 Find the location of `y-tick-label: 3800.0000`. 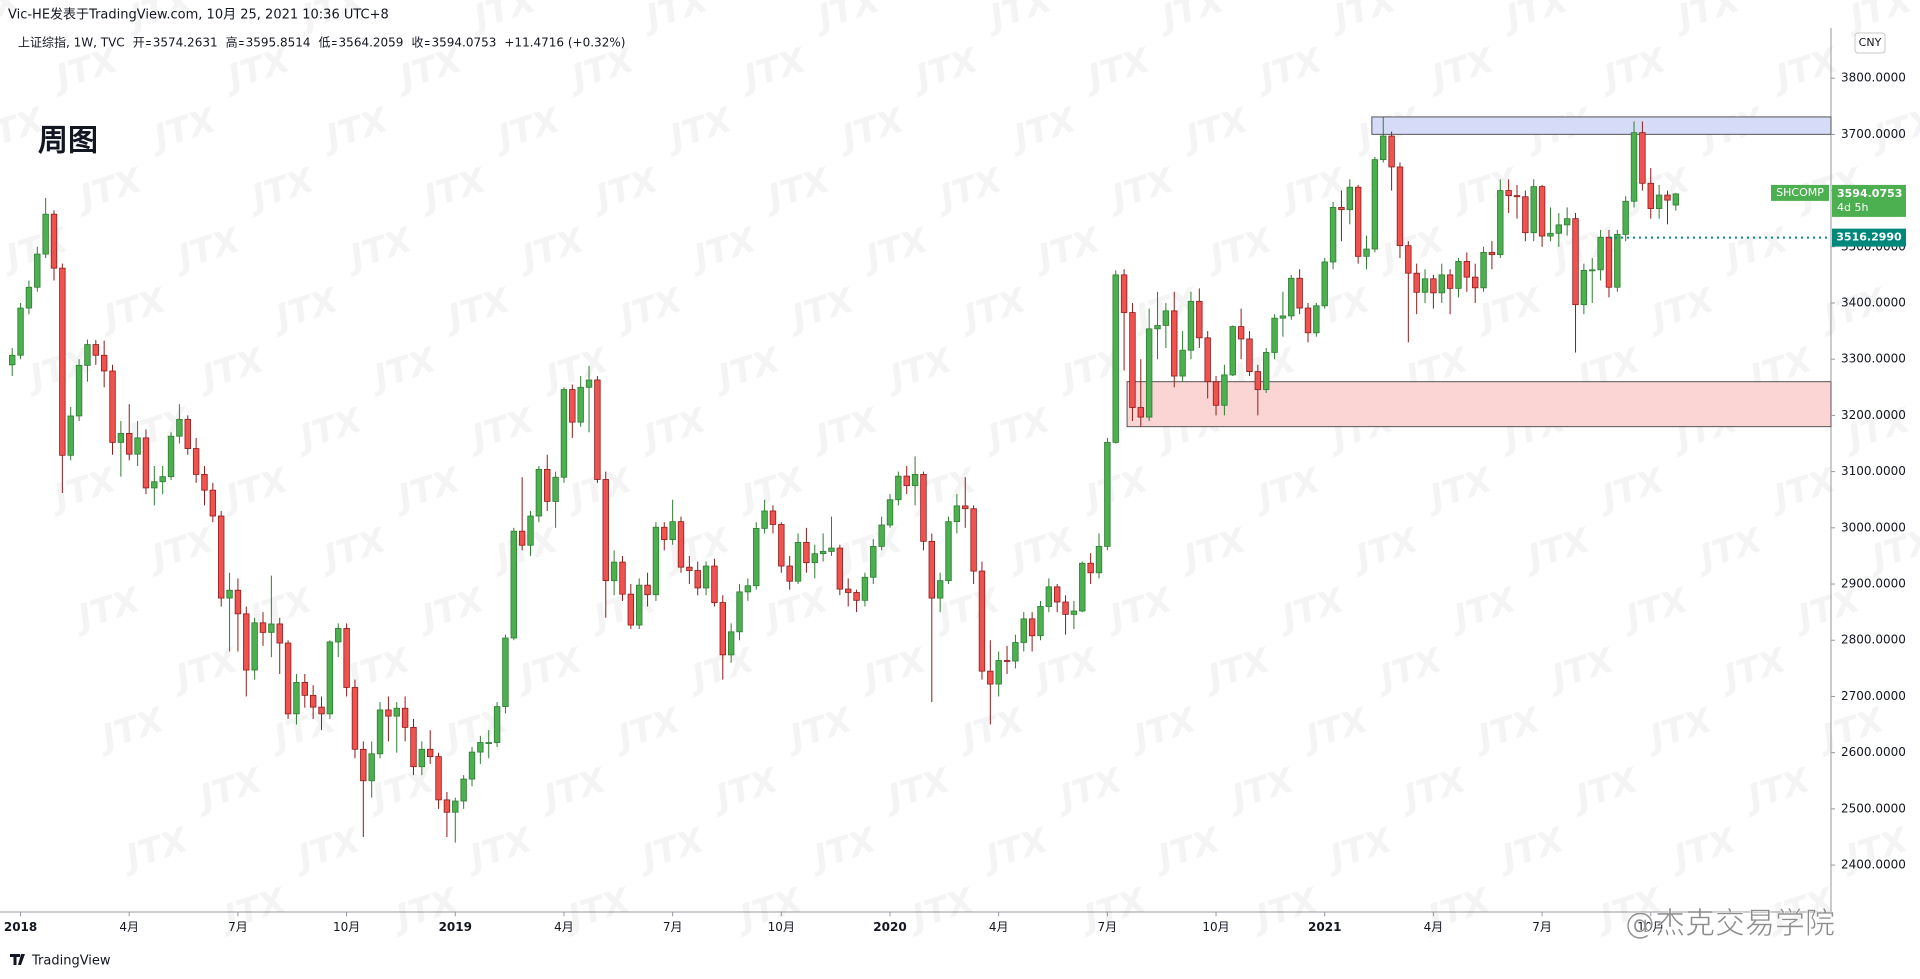

y-tick-label: 3800.0000 is located at coordinates (1873, 78).